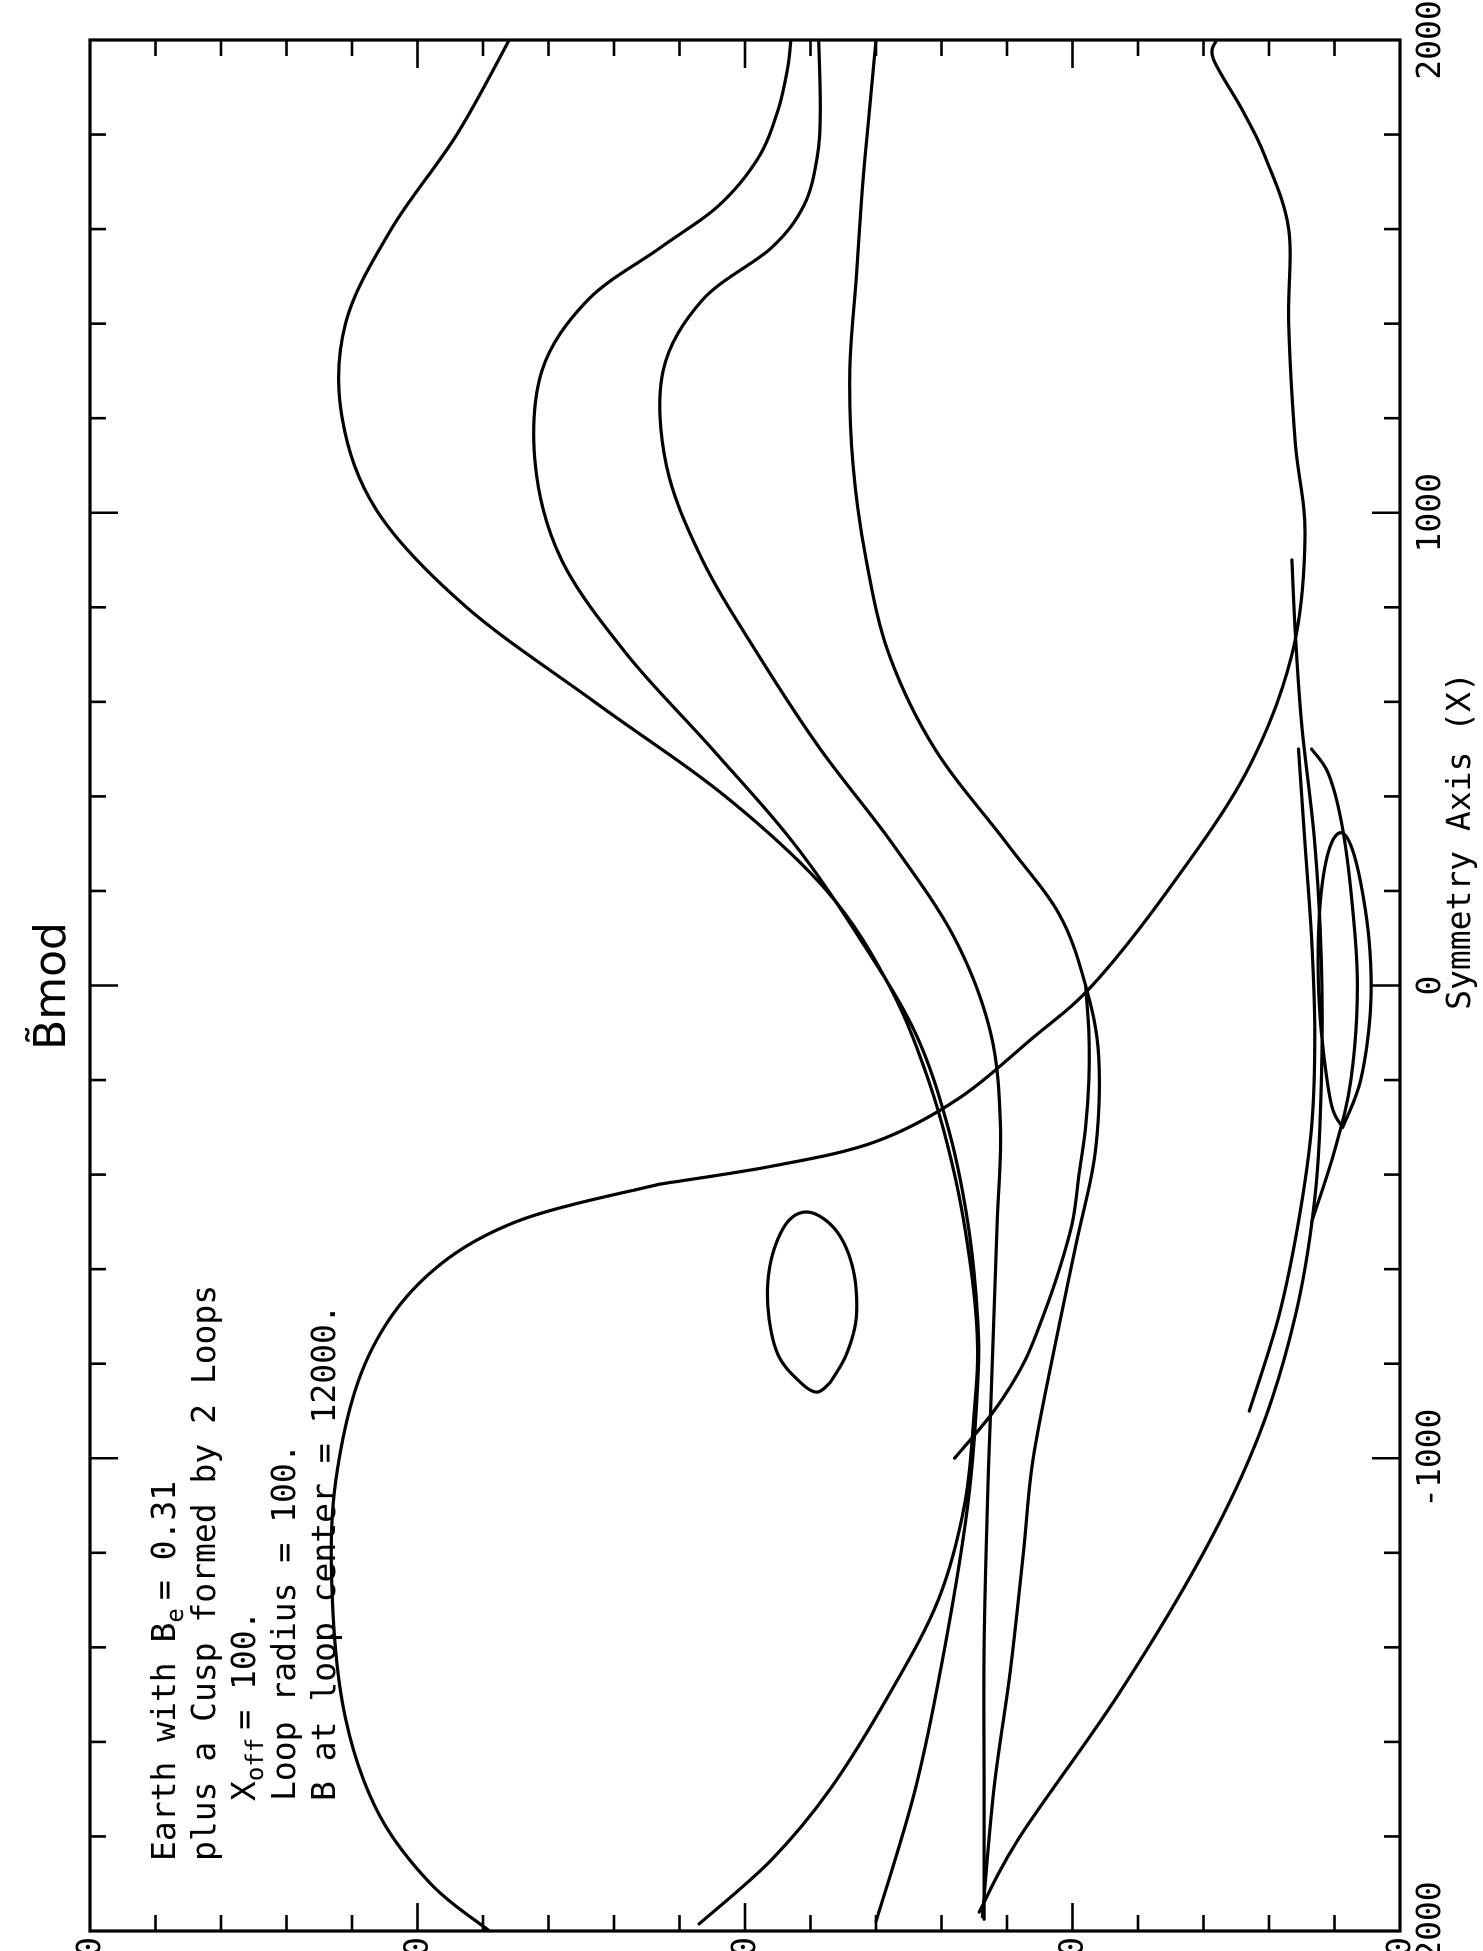  Describe the element at coordinates (743, 1944) in the screenshot. I see `y-tick-label: 2000` at that location.